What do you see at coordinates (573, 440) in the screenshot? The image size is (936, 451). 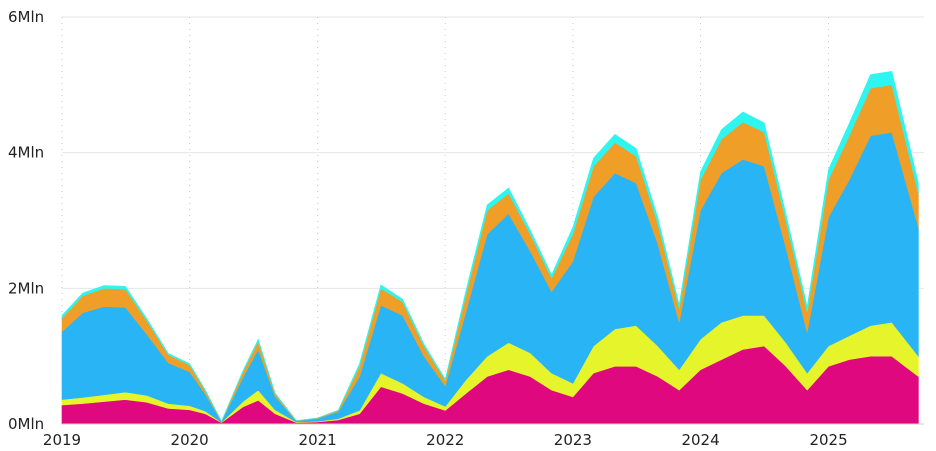 I see `x-tick-label: 2023` at bounding box center [573, 440].